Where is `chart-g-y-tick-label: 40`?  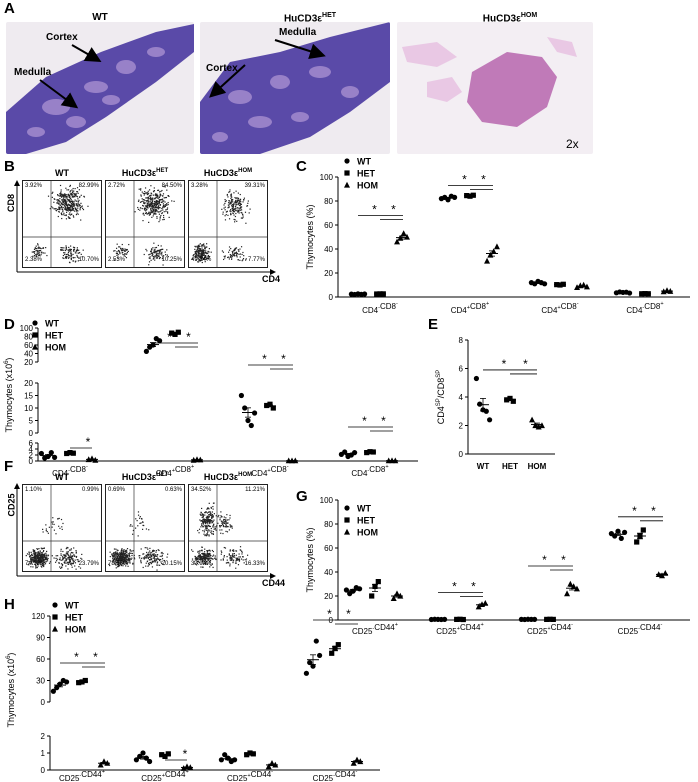
chart-g-y-tick-label: 40 is located at coordinates (328, 572).